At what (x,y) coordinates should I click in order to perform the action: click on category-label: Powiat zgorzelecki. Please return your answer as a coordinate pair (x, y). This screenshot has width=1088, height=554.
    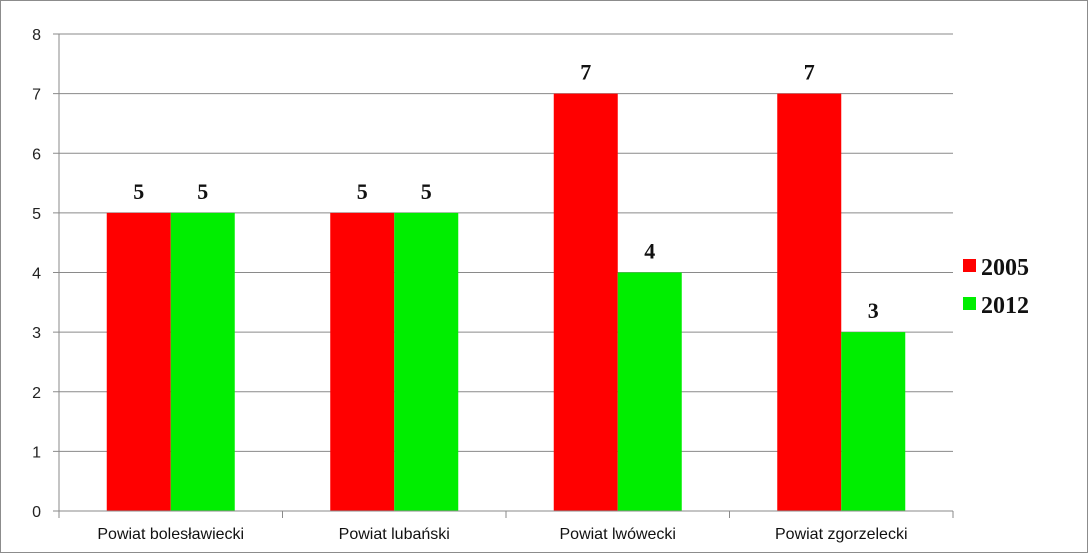
    Looking at the image, I should click on (841, 534).